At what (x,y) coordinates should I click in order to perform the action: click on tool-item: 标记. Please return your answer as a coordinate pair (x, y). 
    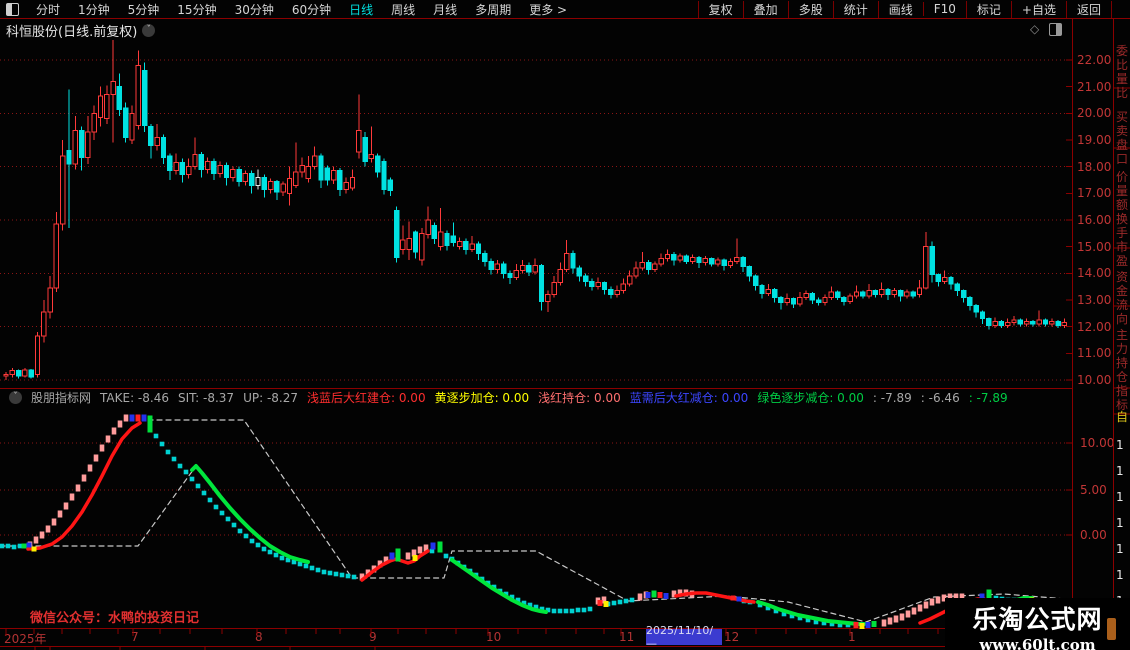
    Looking at the image, I should click on (988, 9).